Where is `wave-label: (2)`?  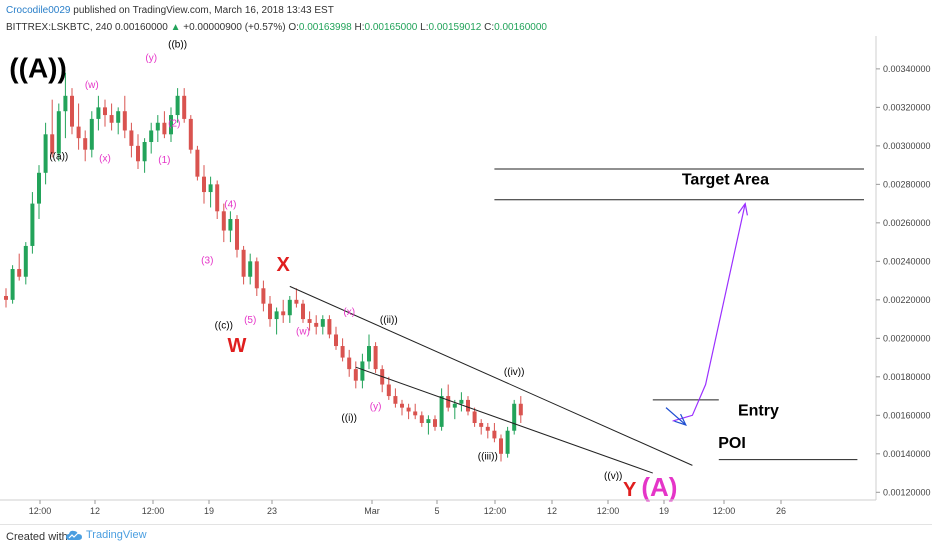
wave-label: (2) is located at coordinates (174, 124).